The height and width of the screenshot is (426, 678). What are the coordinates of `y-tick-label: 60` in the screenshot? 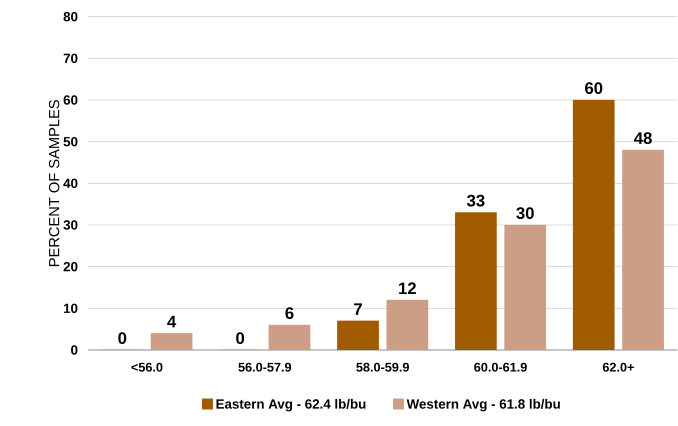 It's located at (71, 100).